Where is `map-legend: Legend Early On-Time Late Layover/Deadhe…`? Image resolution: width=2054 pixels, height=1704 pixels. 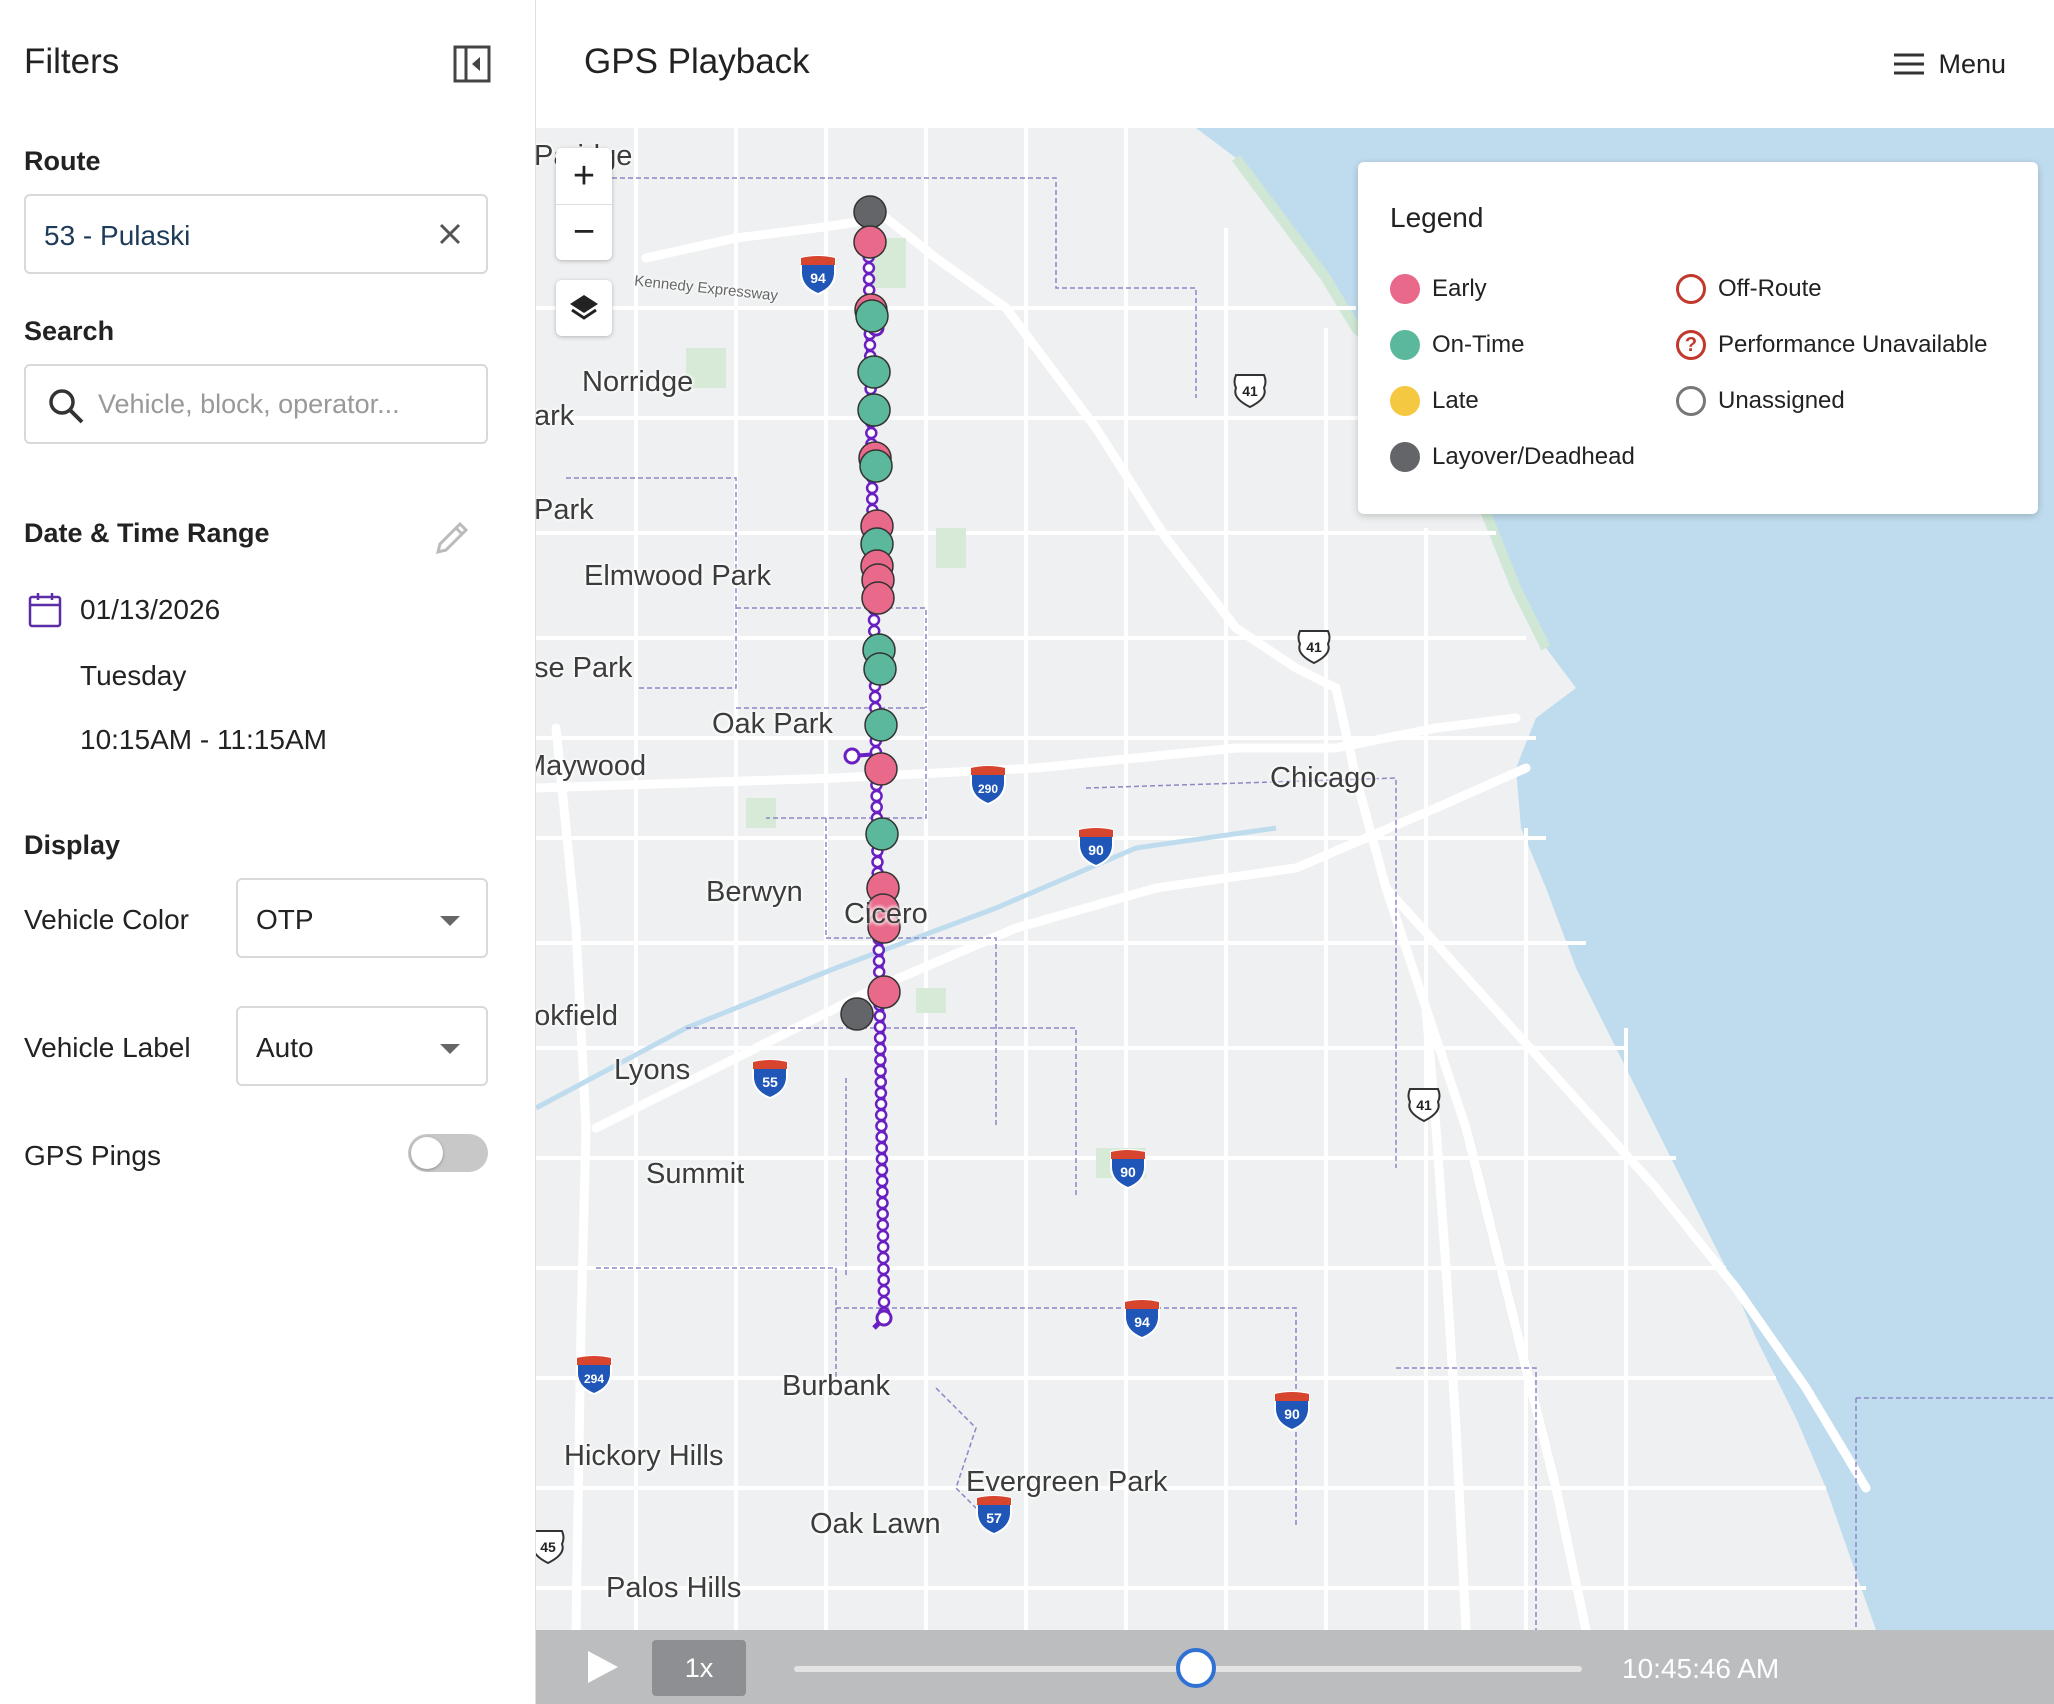 map-legend: Legend Early On-Time Late Layover/Deadhe… is located at coordinates (1698, 338).